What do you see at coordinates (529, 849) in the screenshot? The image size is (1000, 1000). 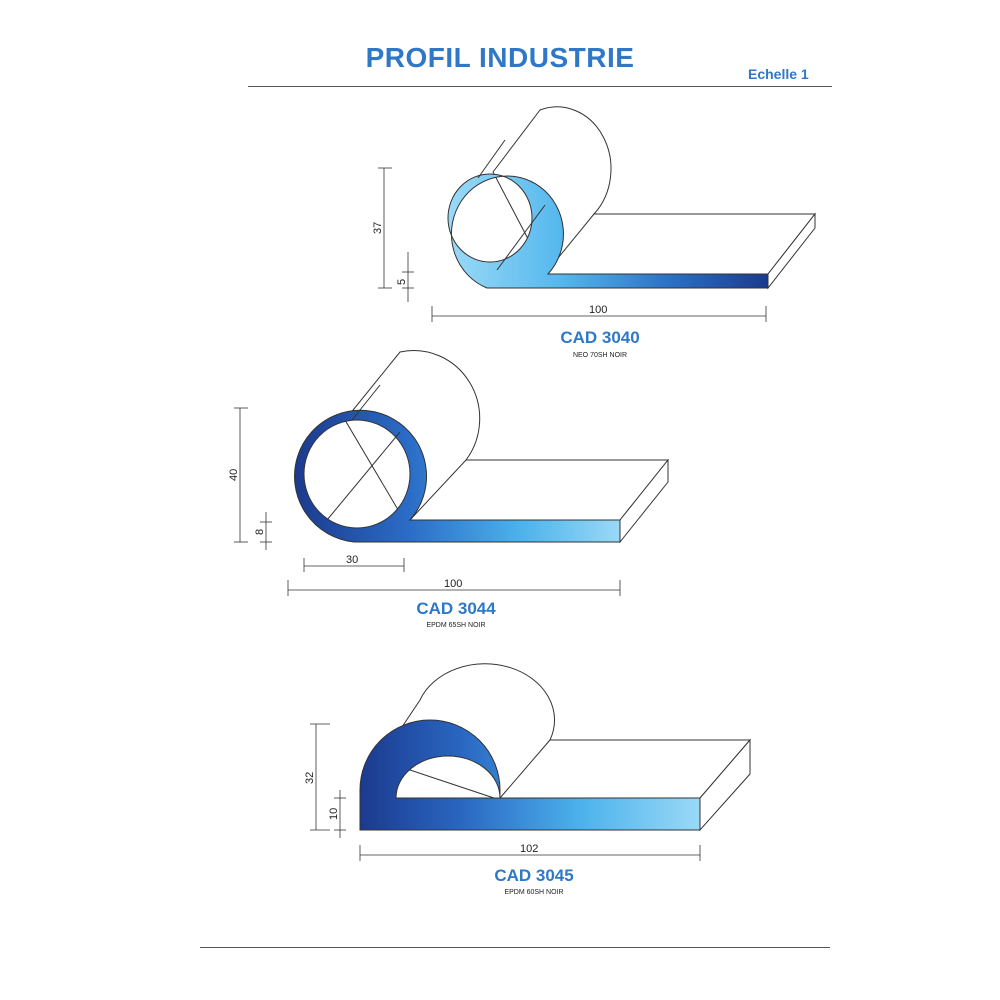 I see `dim-width: 102` at bounding box center [529, 849].